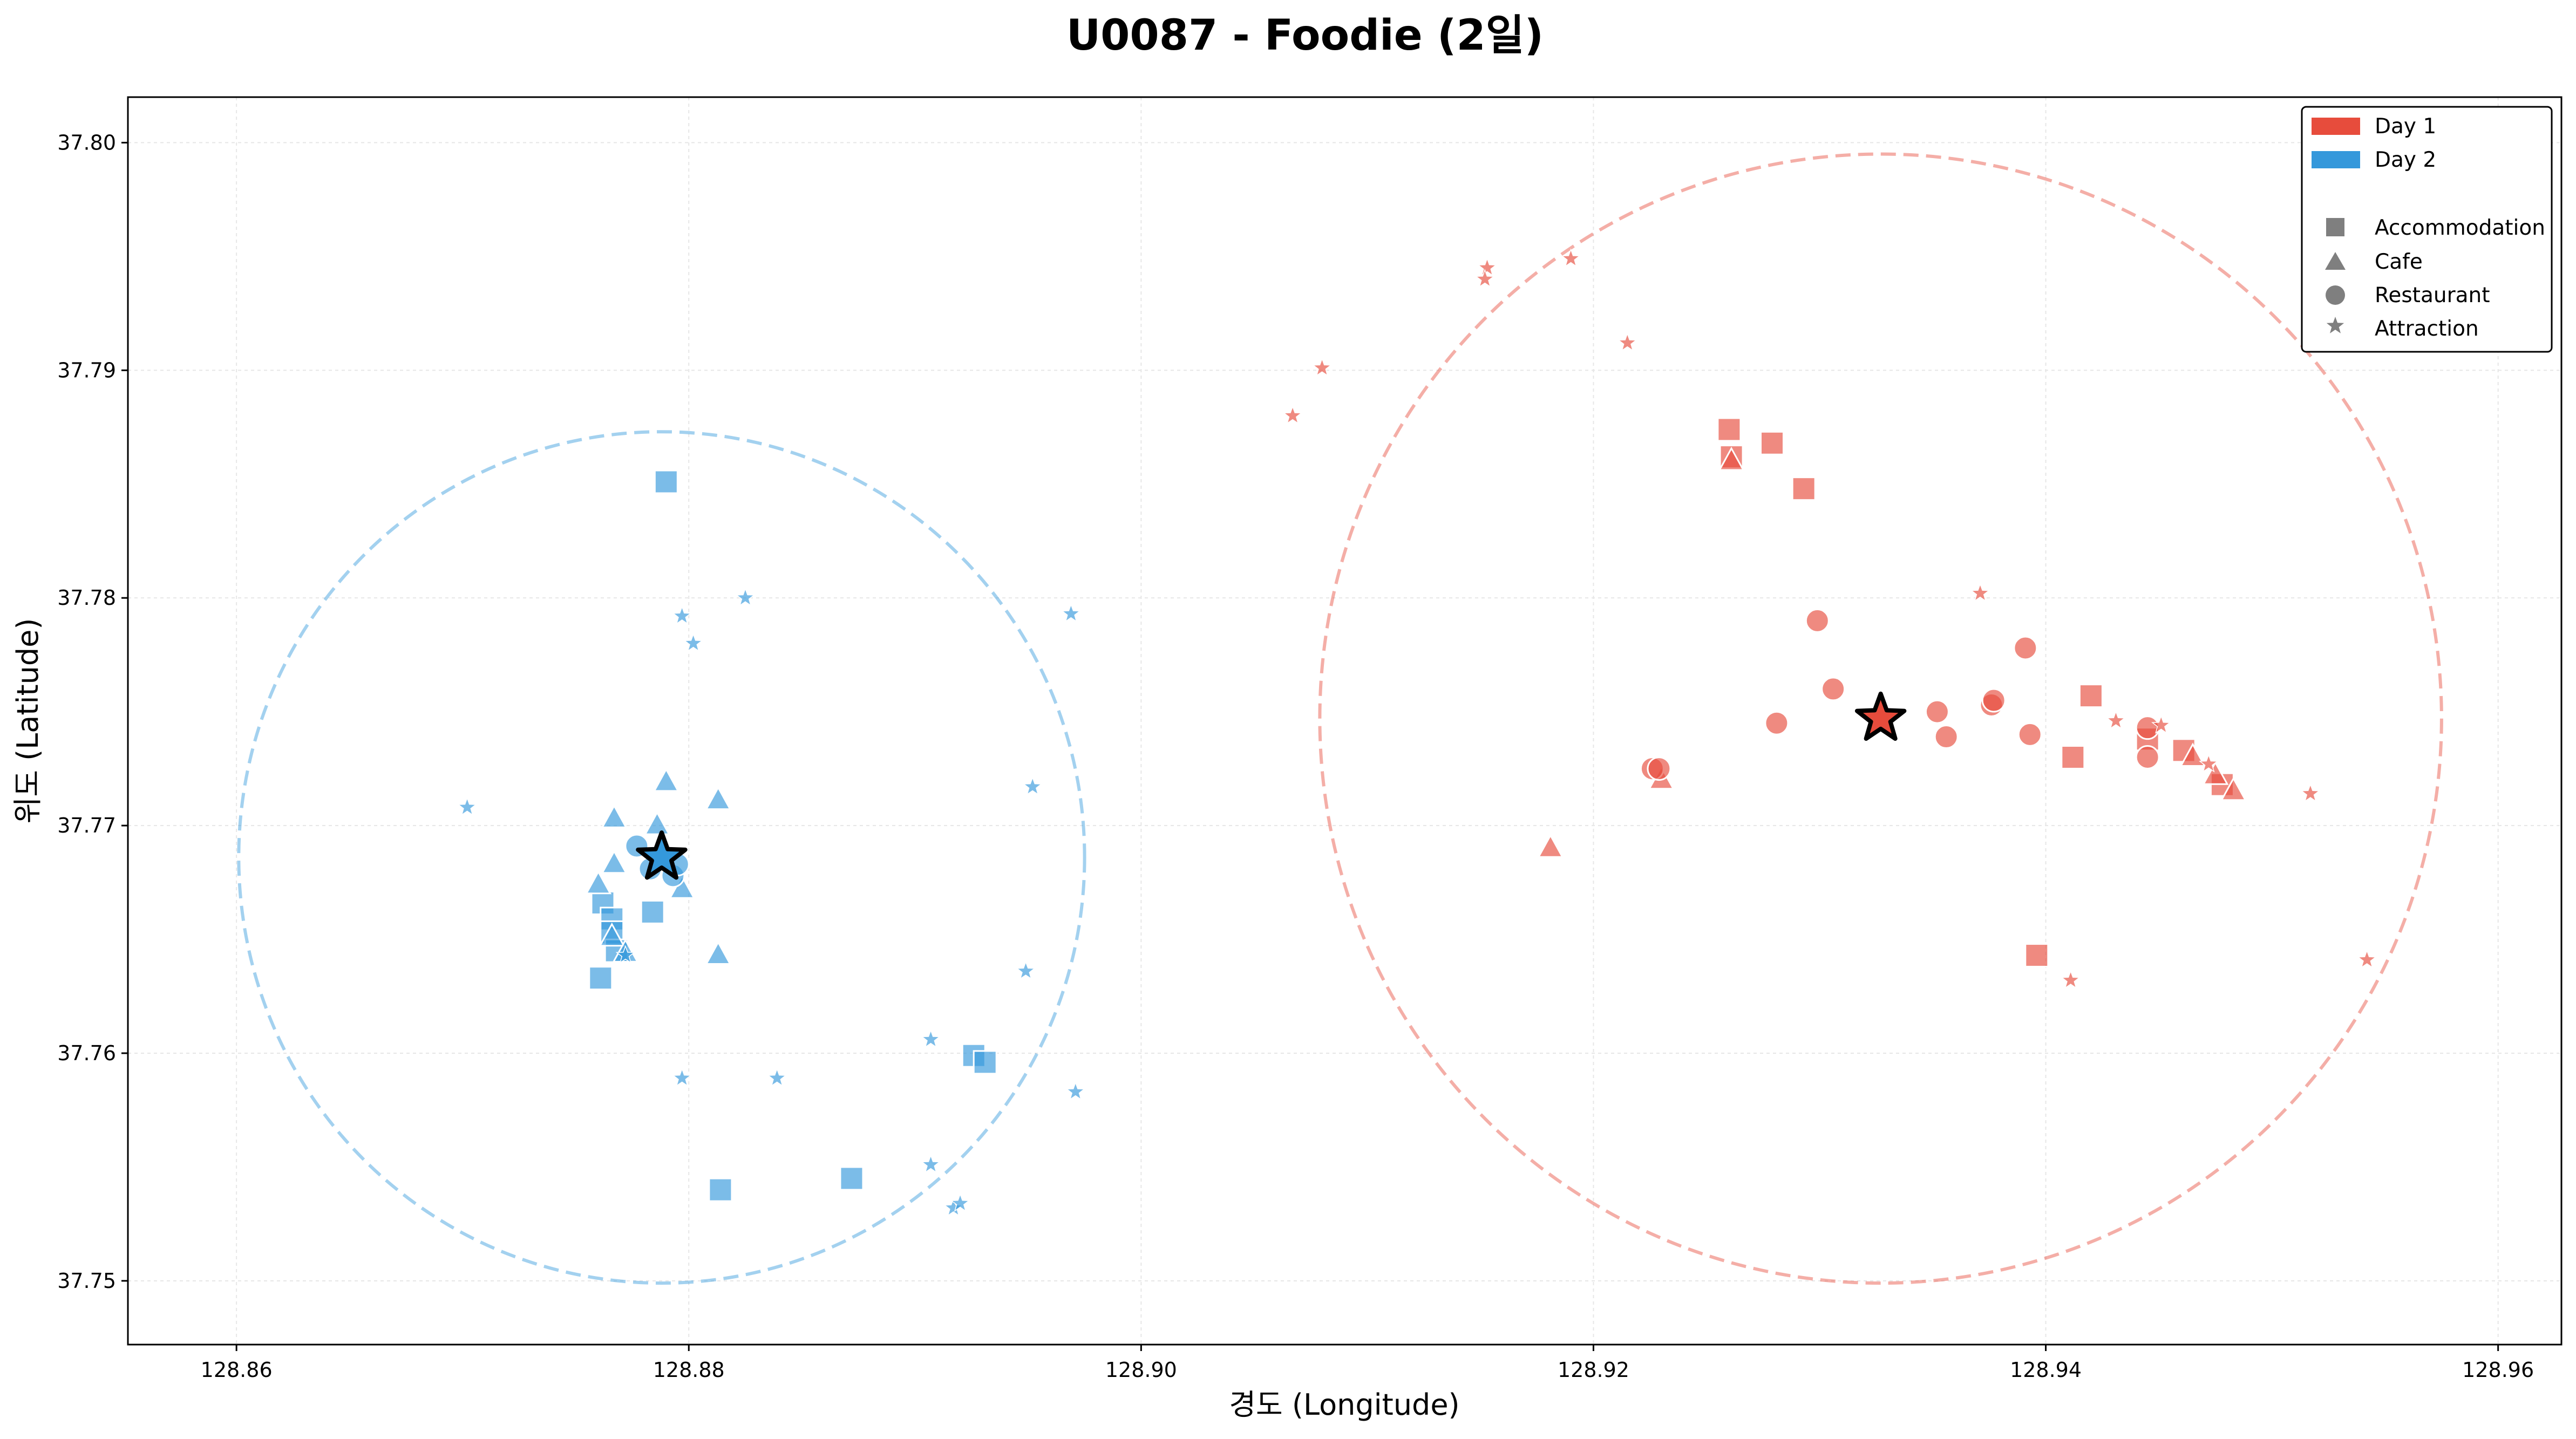 This screenshot has width=2576, height=1439. Describe the element at coordinates (237, 1370) in the screenshot. I see `x-tick-label: 128.86` at that location.